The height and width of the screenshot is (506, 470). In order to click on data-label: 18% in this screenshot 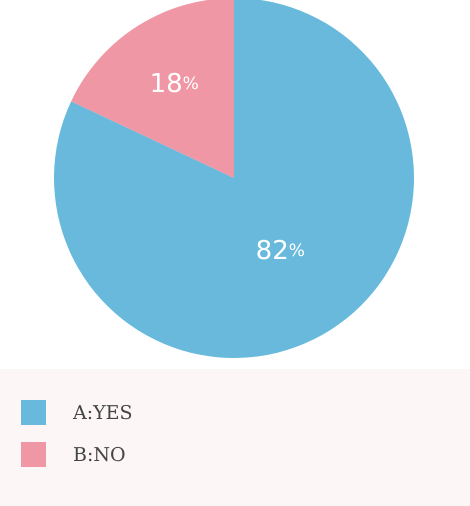, I will do `click(174, 83)`.